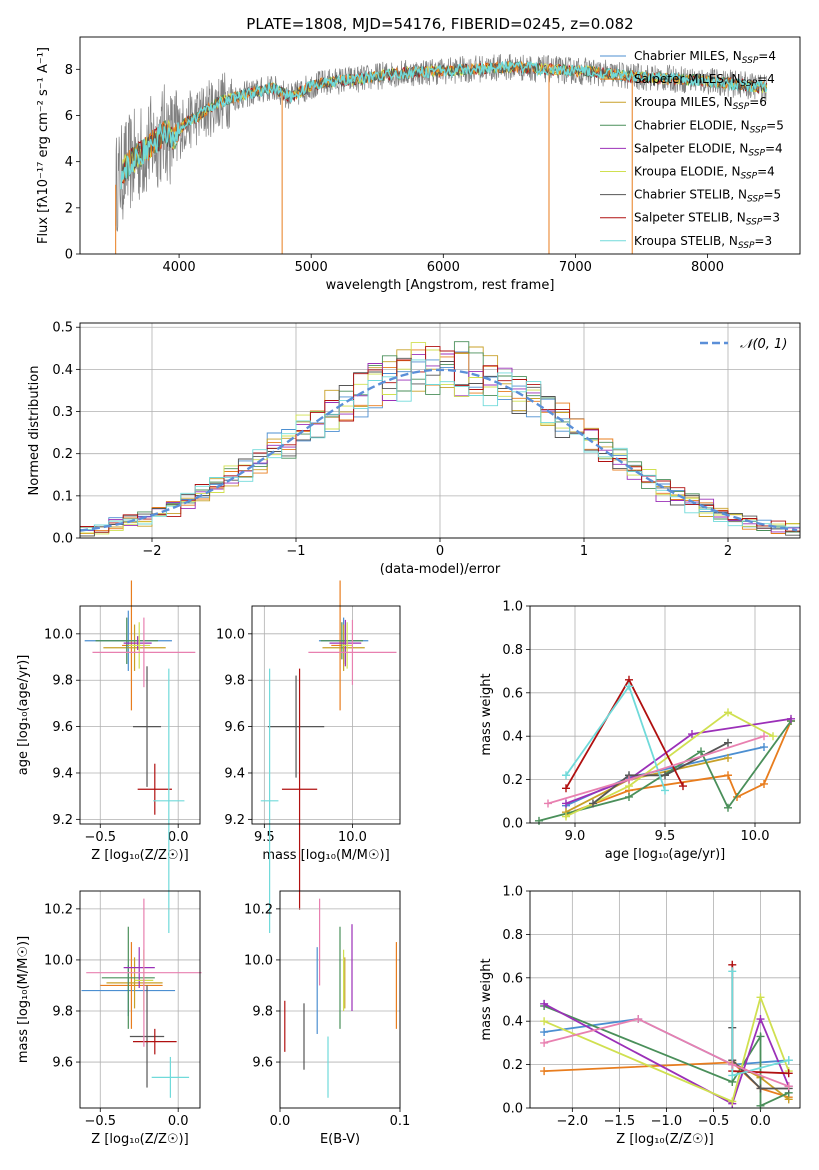 This screenshot has height=1170, width=819. Describe the element at coordinates (444, 125) in the screenshot. I see `model-spectrum-kroupa_stelib` at that location.